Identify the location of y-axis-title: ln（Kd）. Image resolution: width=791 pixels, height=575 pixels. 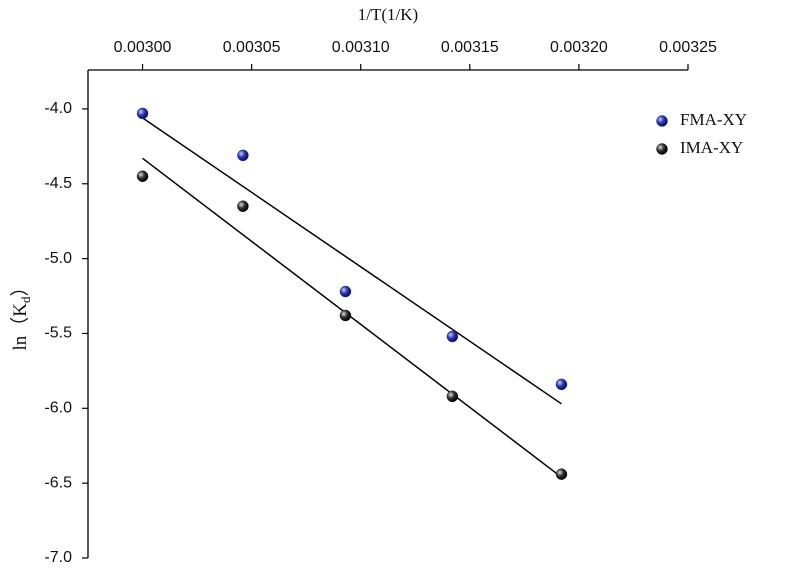
(21, 313).